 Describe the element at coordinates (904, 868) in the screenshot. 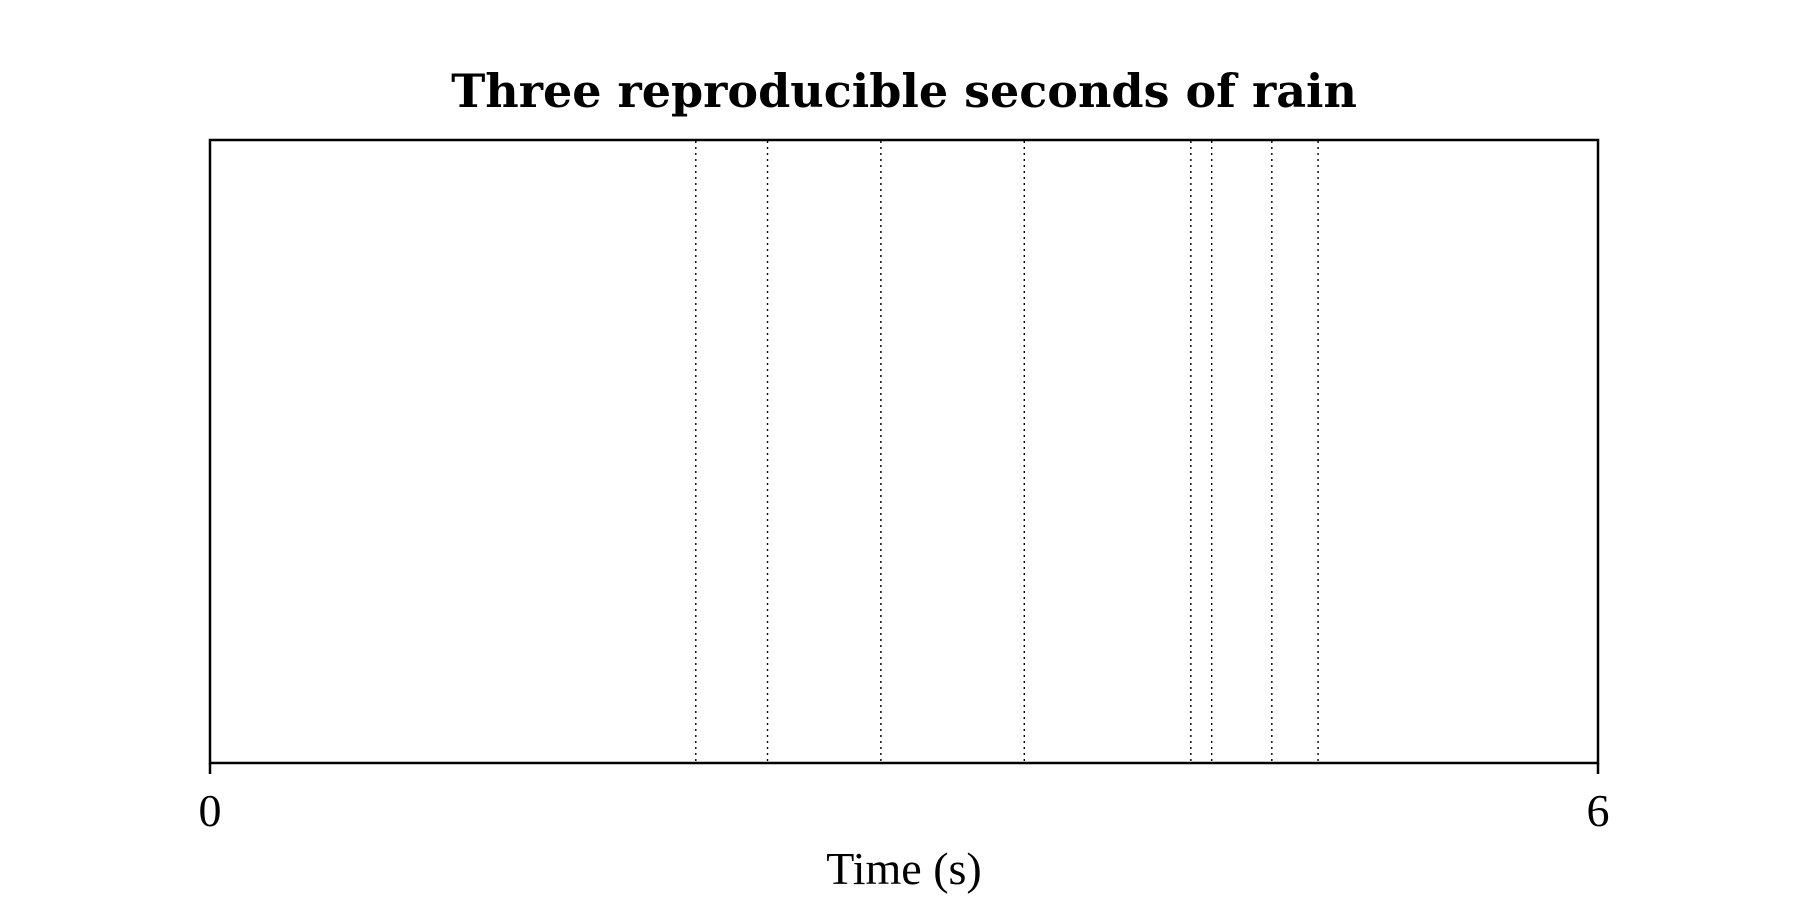

I see `x-axis-label: Time (s)` at that location.